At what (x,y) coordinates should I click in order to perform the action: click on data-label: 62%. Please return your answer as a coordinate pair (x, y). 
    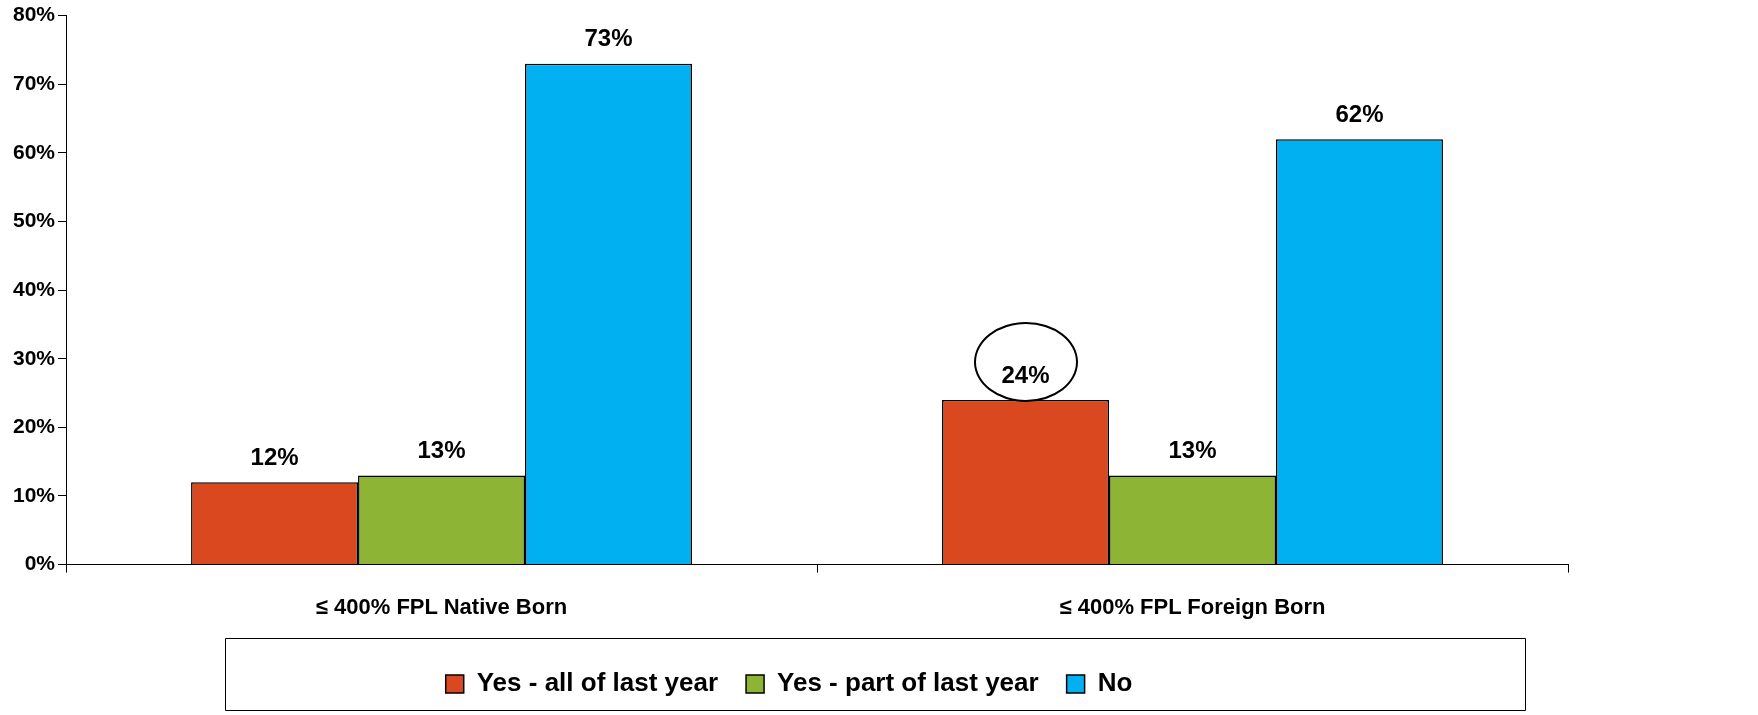
    Looking at the image, I should click on (1359, 113).